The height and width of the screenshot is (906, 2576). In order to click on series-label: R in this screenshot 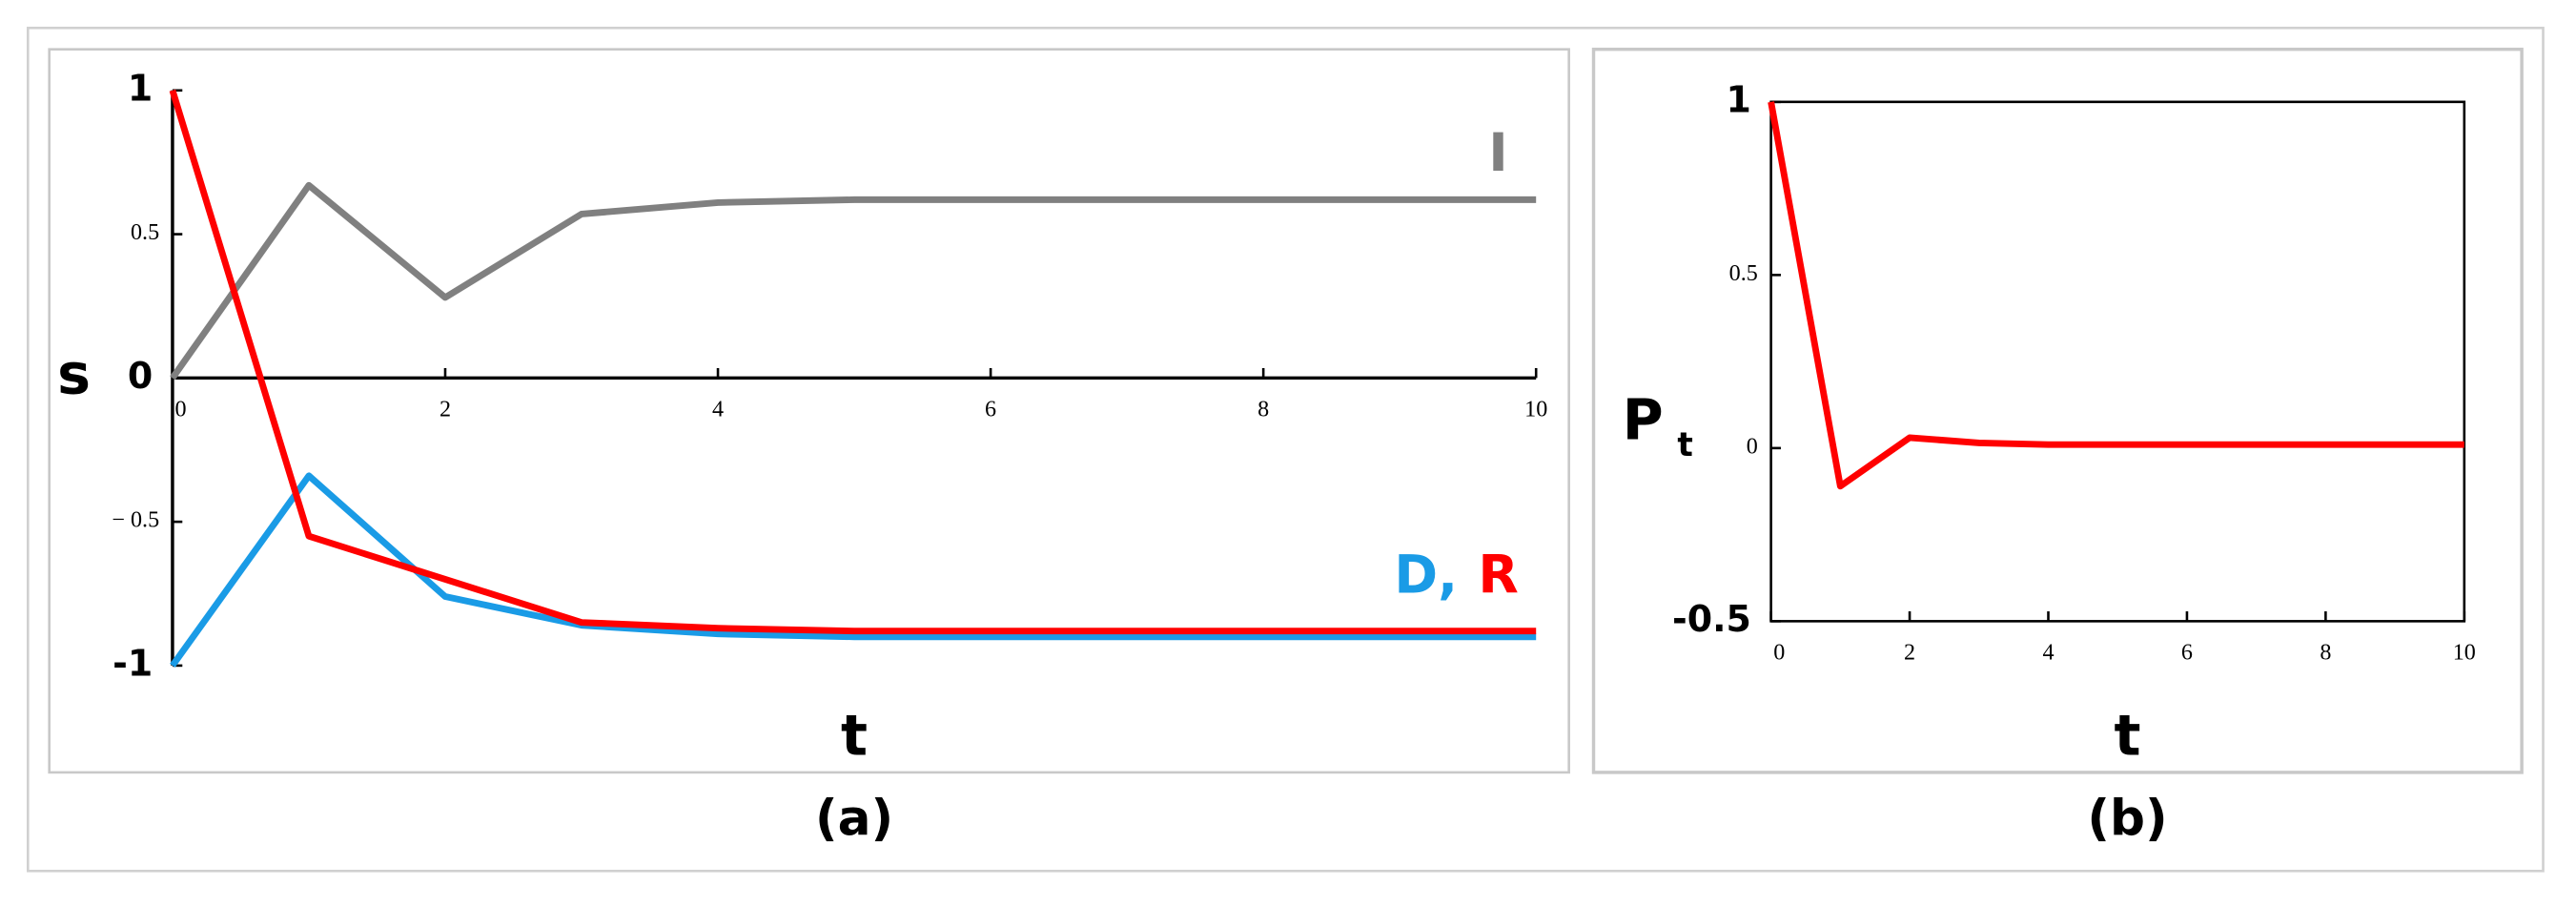, I will do `click(1498, 576)`.